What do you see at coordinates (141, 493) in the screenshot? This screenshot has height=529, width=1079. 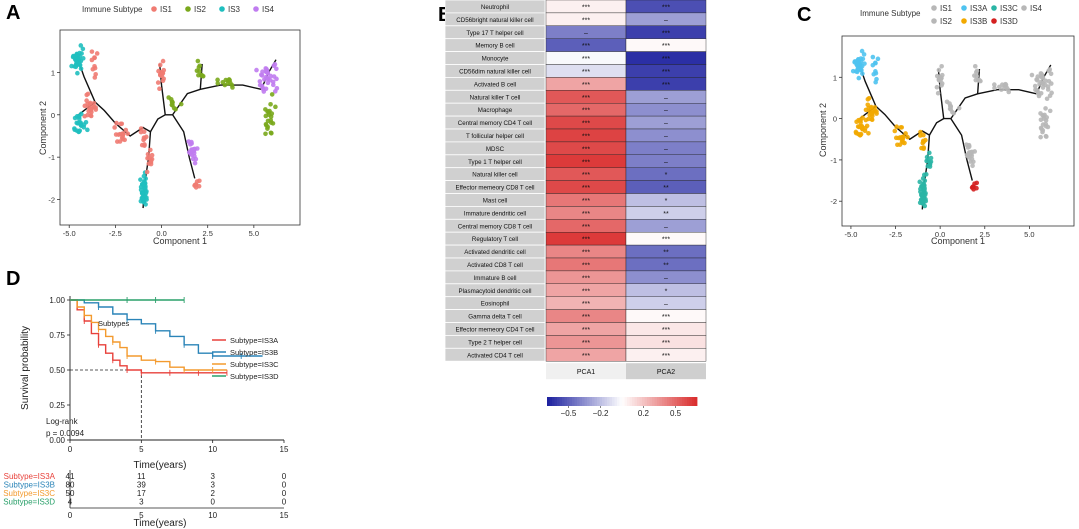 I see `risk-table-count: 17` at bounding box center [141, 493].